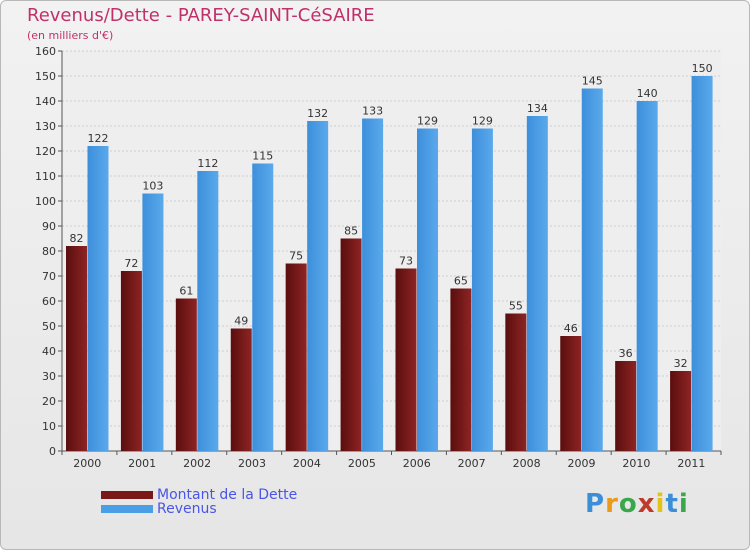 This screenshot has height=550, width=750. I want to click on y-tick-label: 120, so click(45, 151).